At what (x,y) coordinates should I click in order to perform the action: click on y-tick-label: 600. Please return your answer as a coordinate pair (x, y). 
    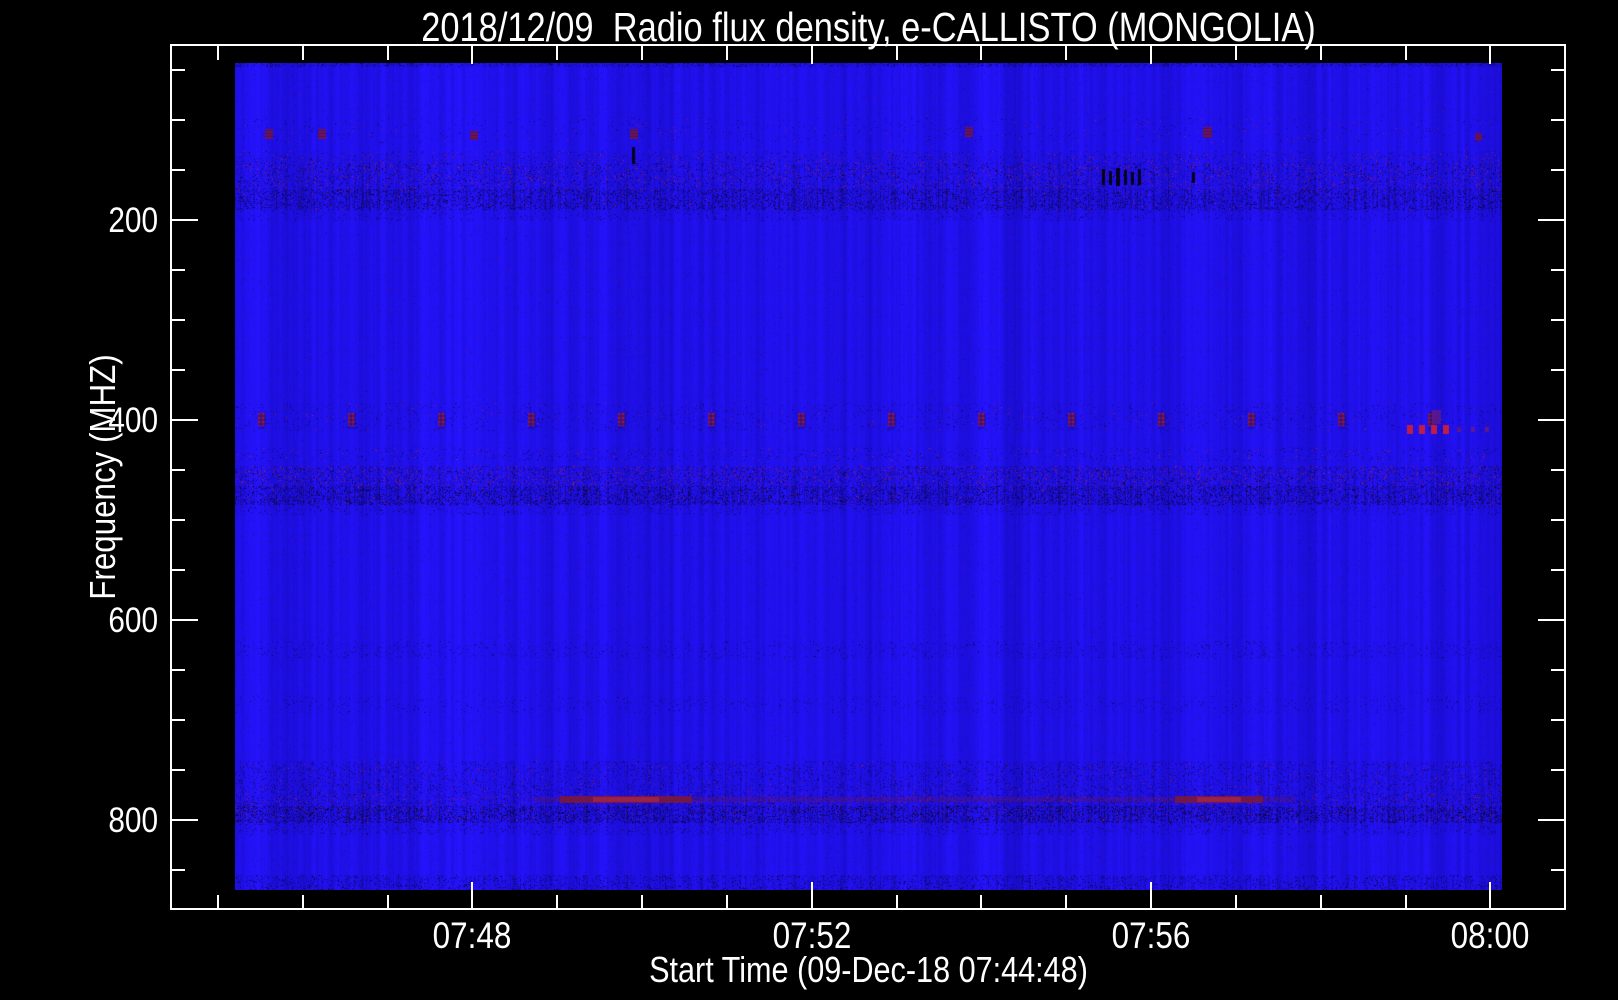
    Looking at the image, I should click on (133, 620).